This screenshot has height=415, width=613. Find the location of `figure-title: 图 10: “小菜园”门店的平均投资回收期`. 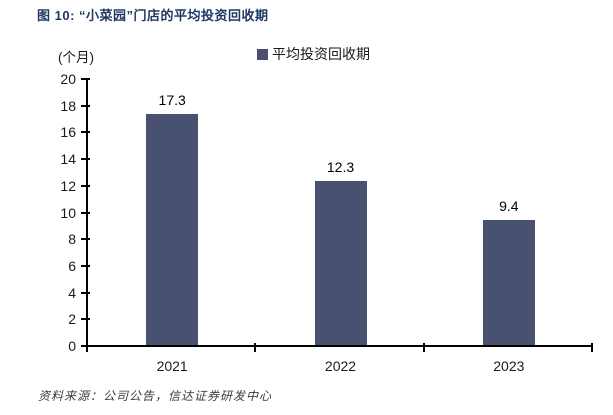

figure-title: 图 10: “小菜园”门店的平均投资回收期 is located at coordinates (153, 15).